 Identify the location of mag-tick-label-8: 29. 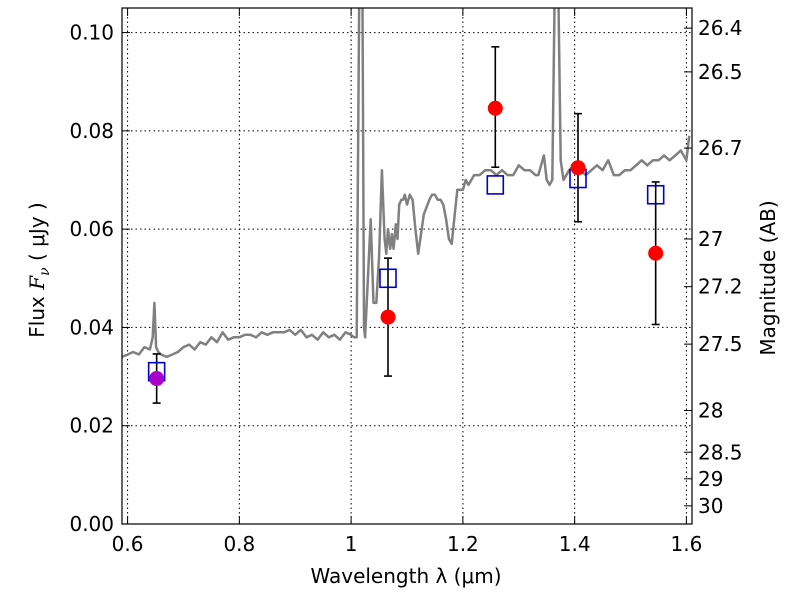
(710, 479).